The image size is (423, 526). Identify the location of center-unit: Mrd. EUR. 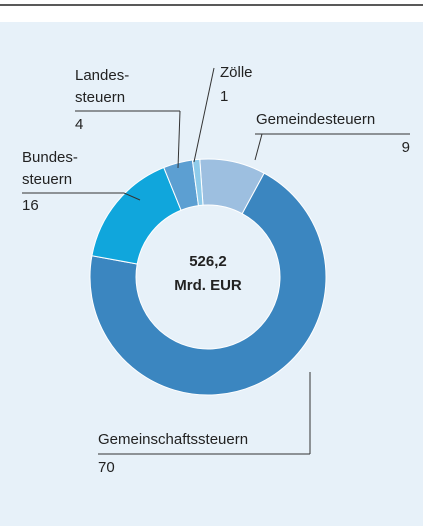
(208, 285).